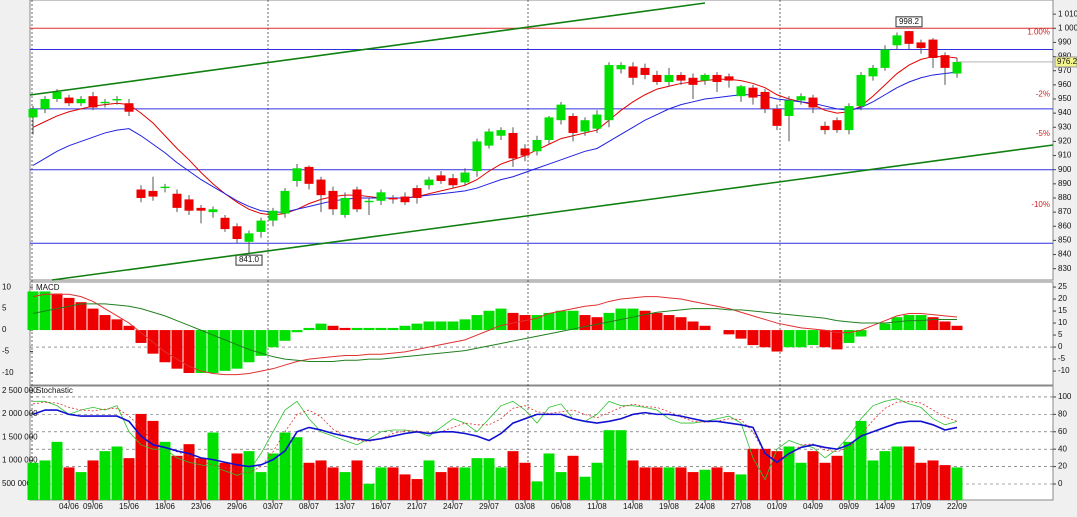 Image resolution: width=1077 pixels, height=517 pixels. Describe the element at coordinates (561, 506) in the screenshot. I see `x-tick-label: 06/08` at that location.